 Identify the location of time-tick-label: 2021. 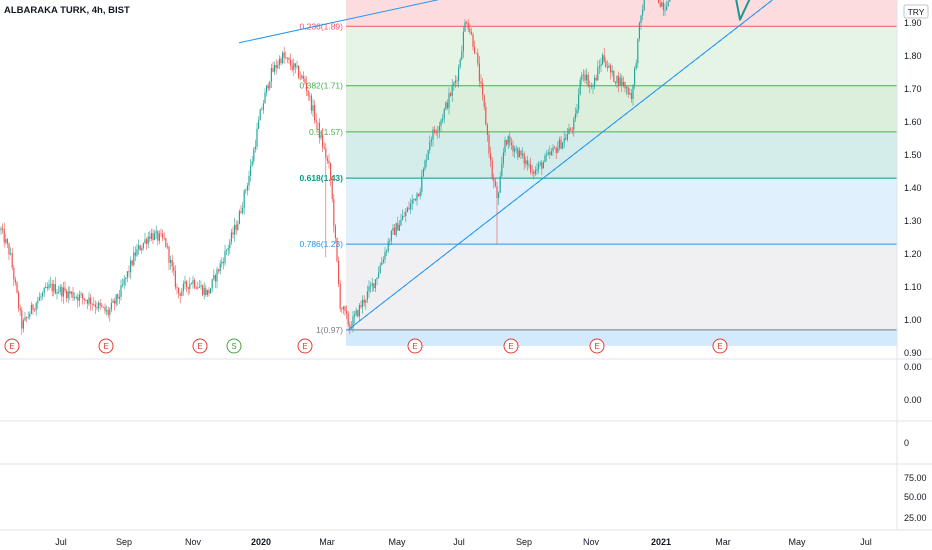
(661, 542).